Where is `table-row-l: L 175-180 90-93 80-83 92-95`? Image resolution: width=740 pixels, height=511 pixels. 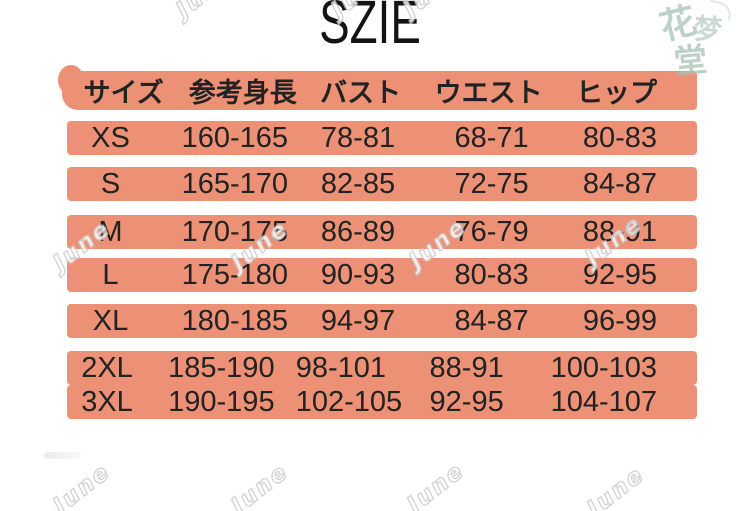
table-row-l: L 175-180 90-93 80-83 92-95 is located at coordinates (382, 275).